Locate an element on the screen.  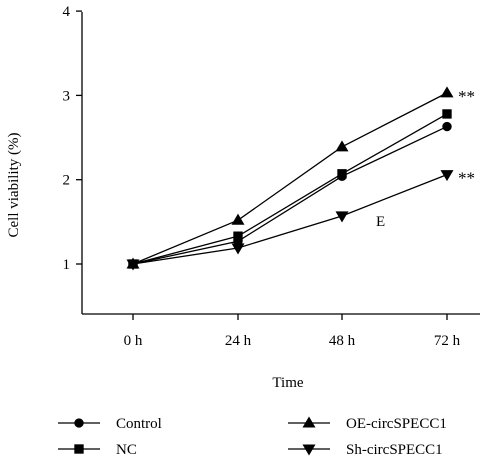
x-tick-label: 48 h is located at coordinates (342, 341).